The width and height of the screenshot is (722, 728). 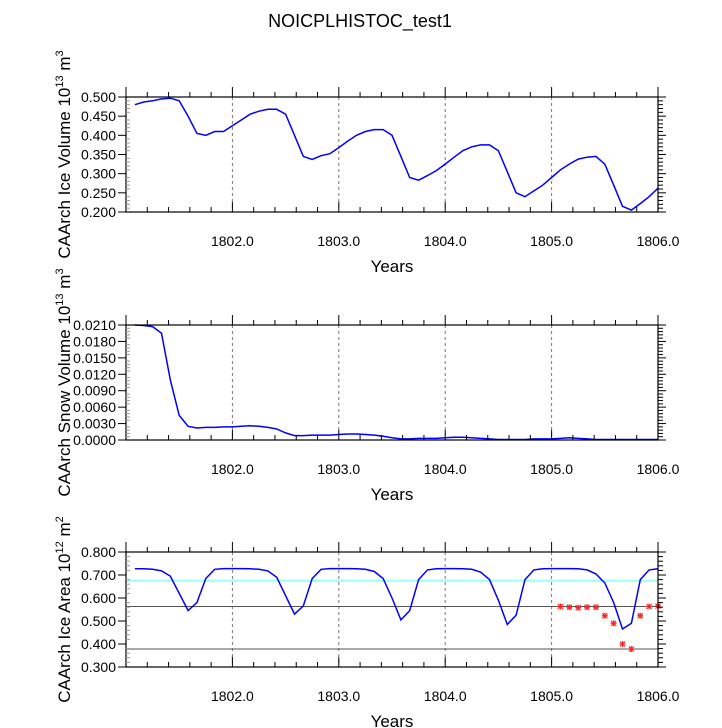 What do you see at coordinates (94, 407) in the screenshot?
I see `y-tick-label: 0.0060` at bounding box center [94, 407].